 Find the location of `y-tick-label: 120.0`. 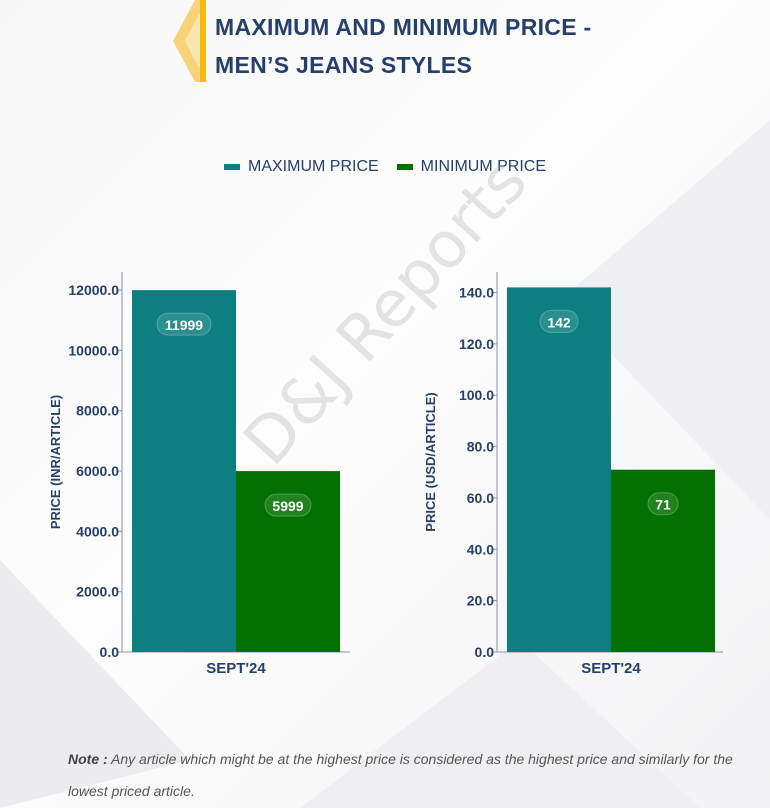

y-tick-label: 120.0 is located at coordinates (476, 344).